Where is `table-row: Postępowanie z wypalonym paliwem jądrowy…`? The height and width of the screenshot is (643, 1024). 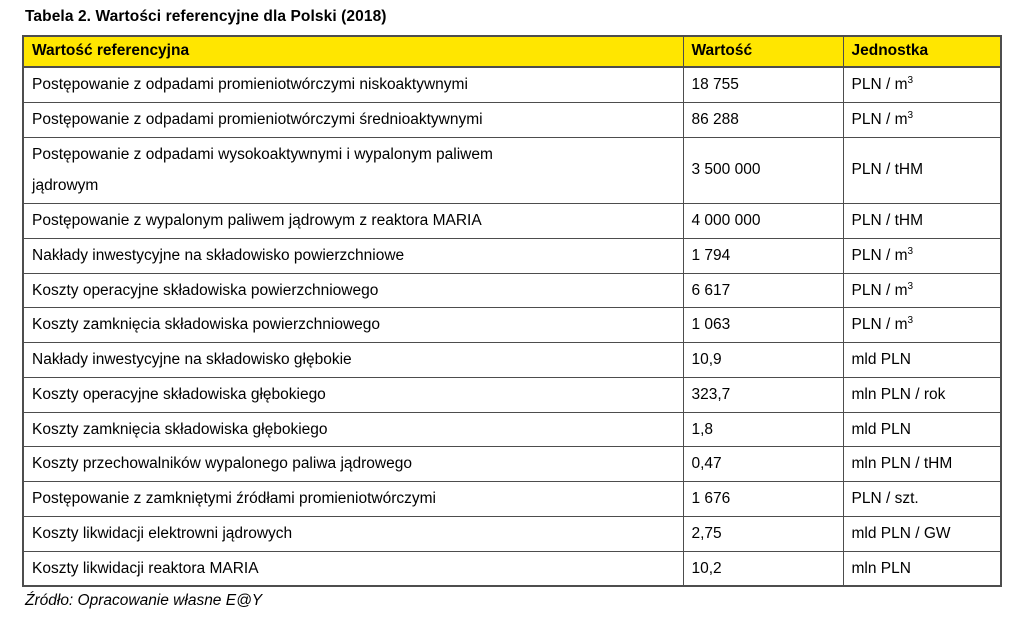
table-row: Postępowanie z wypalonym paliwem jądrowy… is located at coordinates (512, 221).